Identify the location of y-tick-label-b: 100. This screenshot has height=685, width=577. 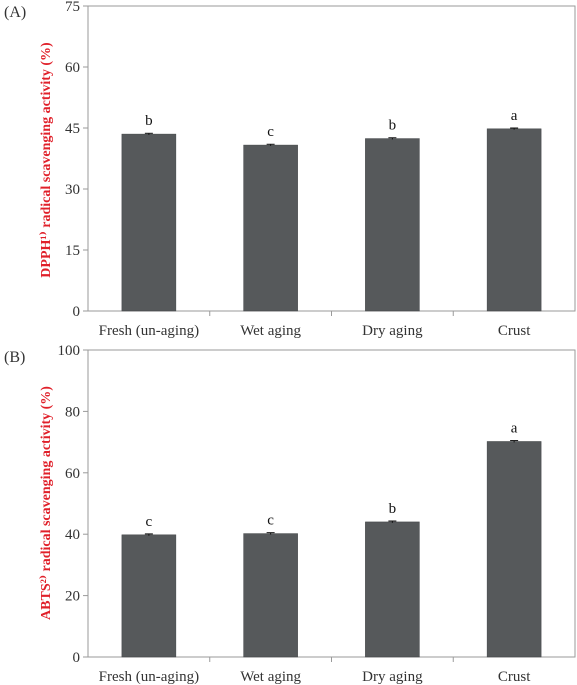
(69, 351).